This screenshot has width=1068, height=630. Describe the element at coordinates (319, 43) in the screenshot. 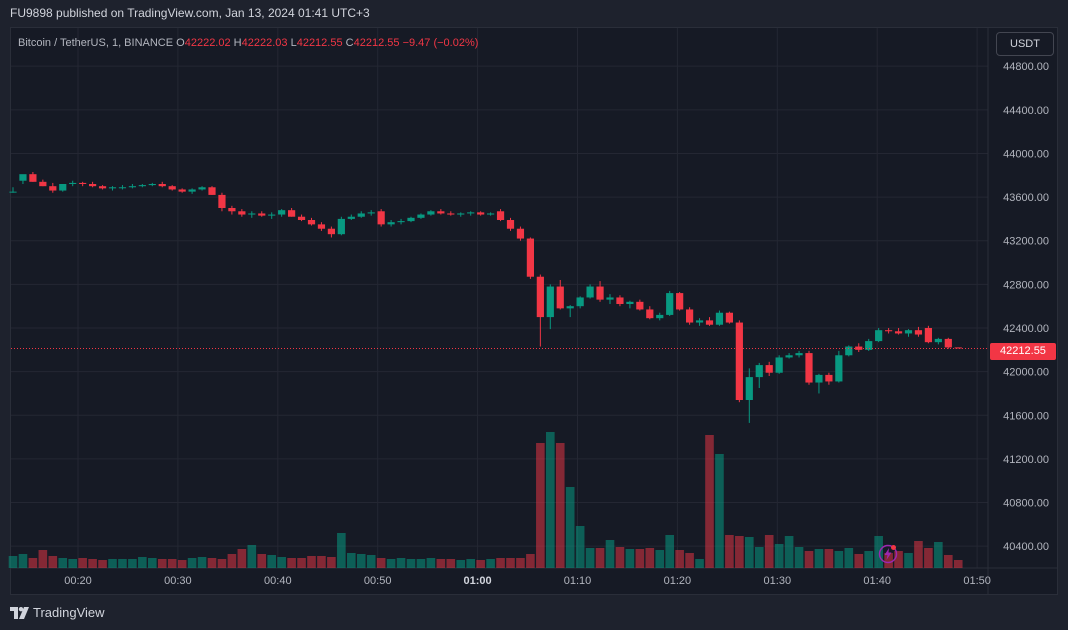

I see `low-value: 42212.55` at that location.